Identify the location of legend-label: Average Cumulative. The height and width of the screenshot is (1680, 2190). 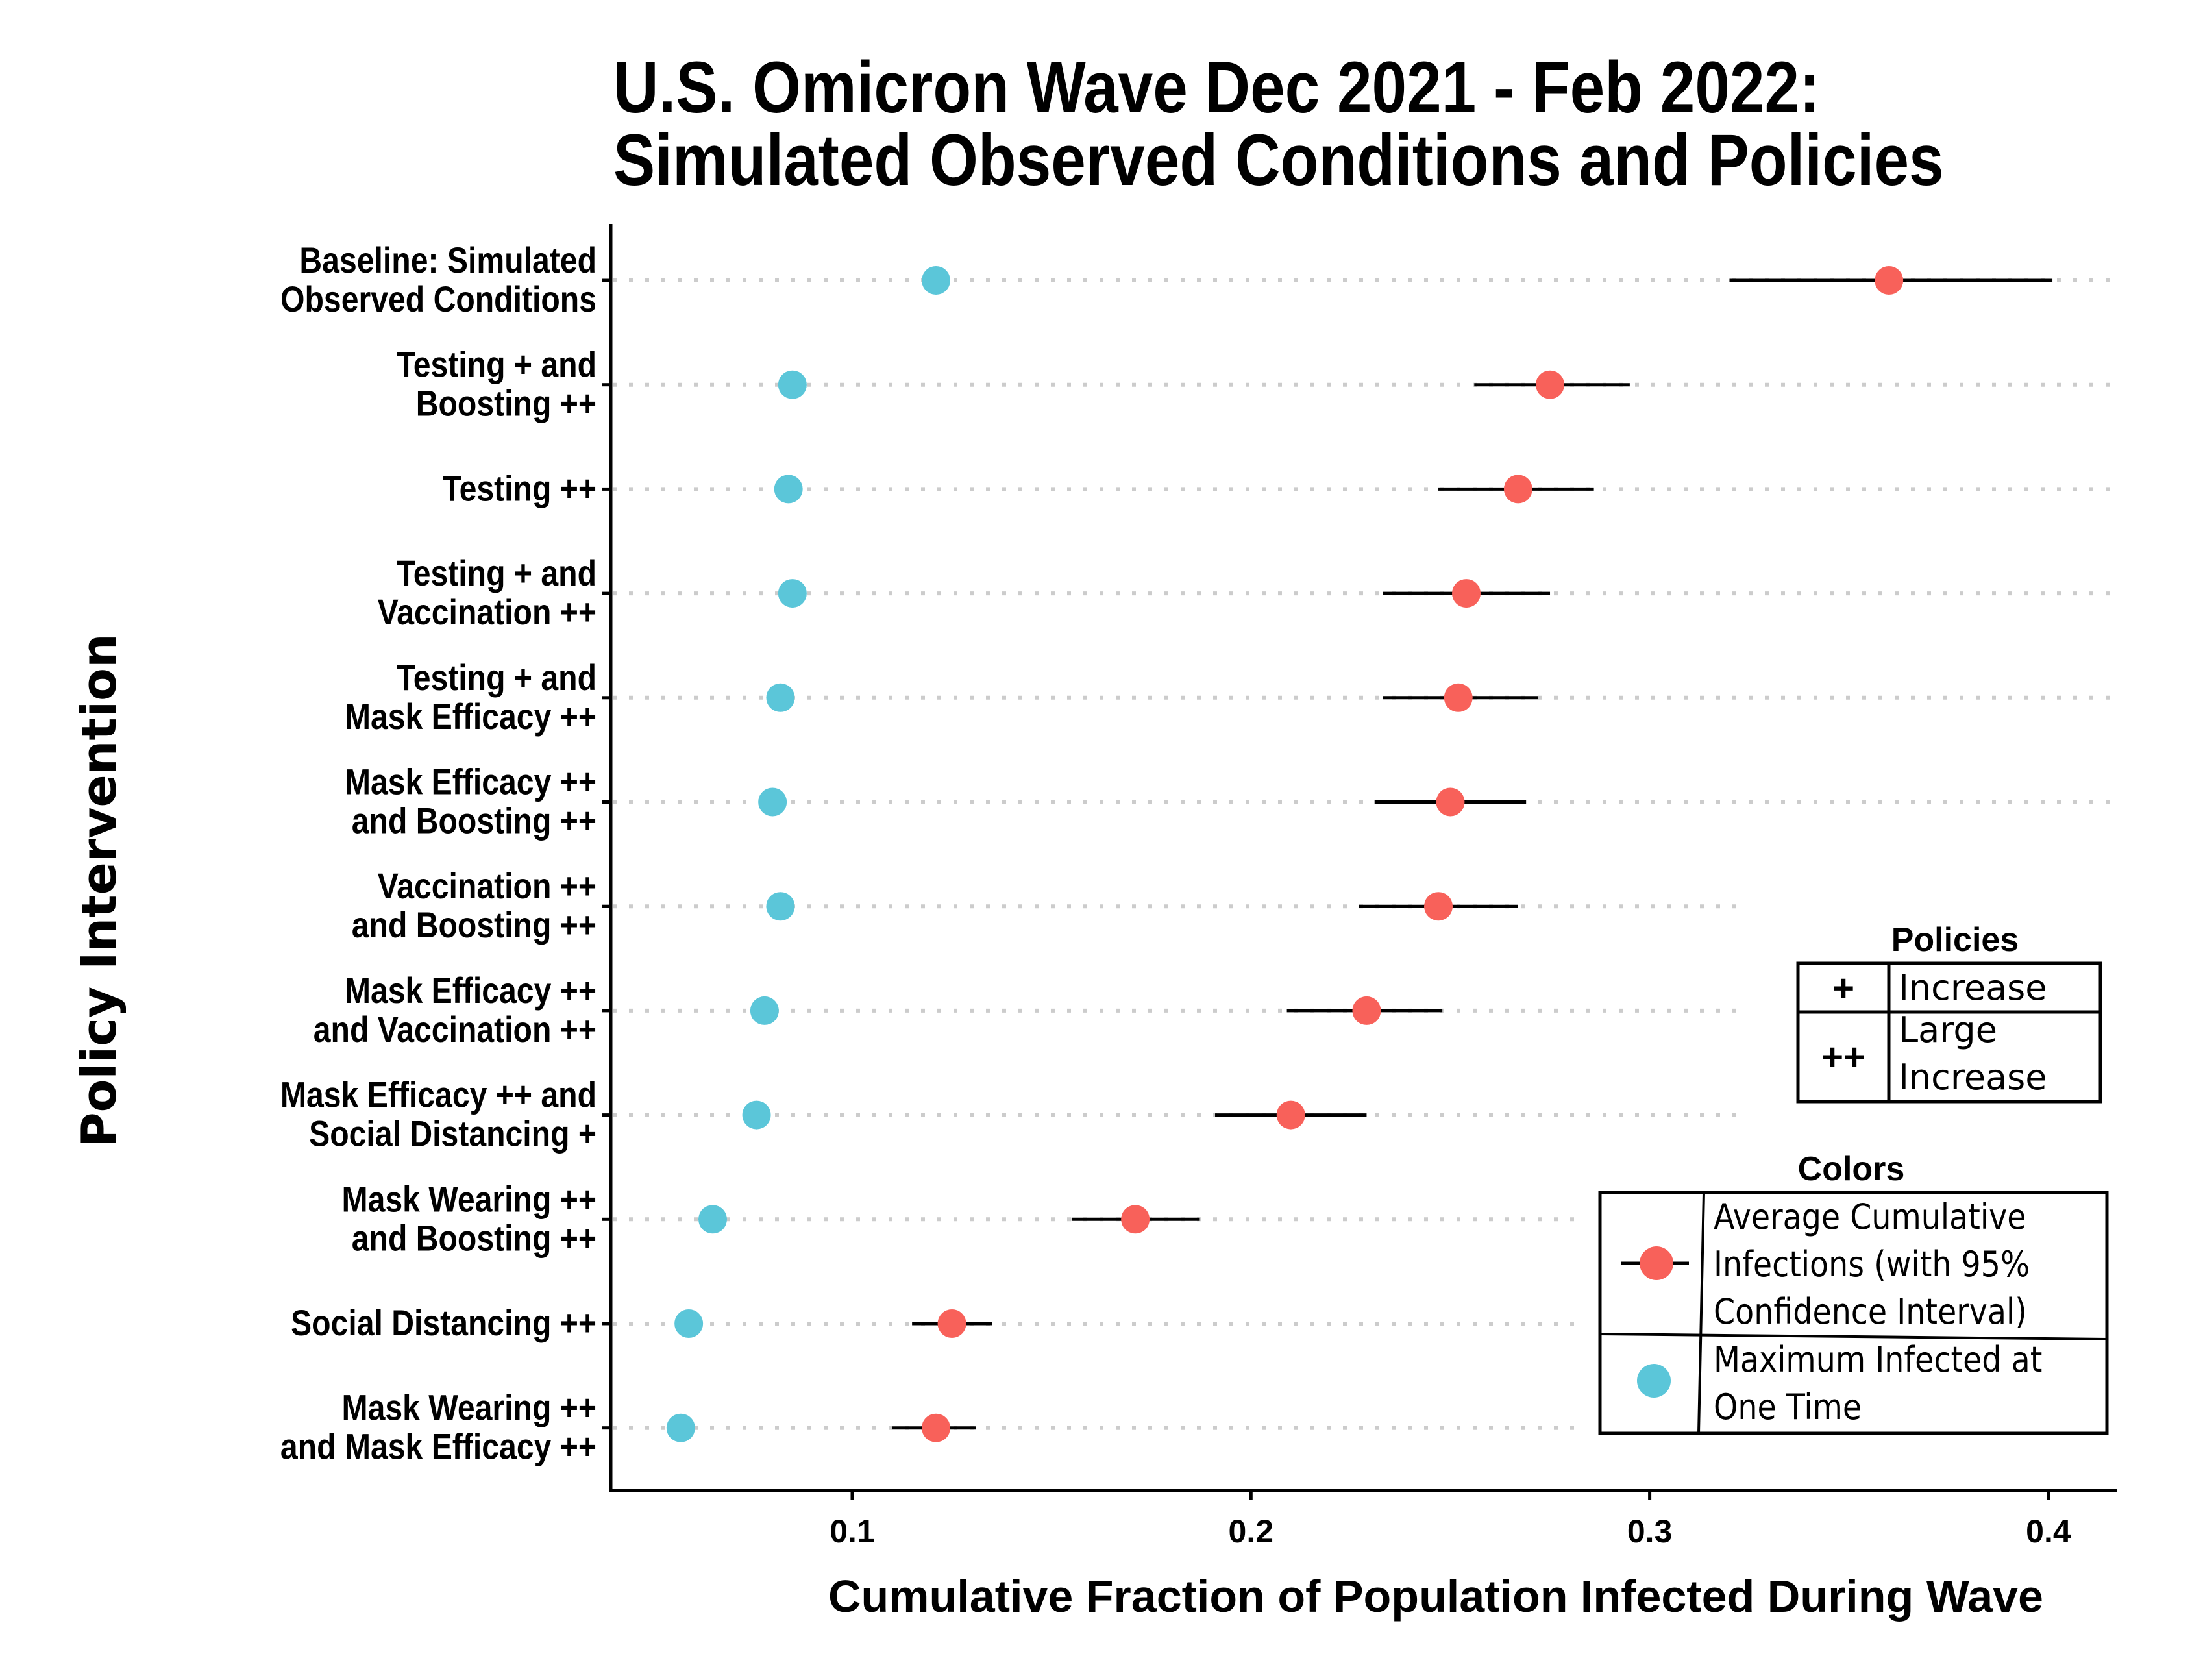
(1870, 1216).